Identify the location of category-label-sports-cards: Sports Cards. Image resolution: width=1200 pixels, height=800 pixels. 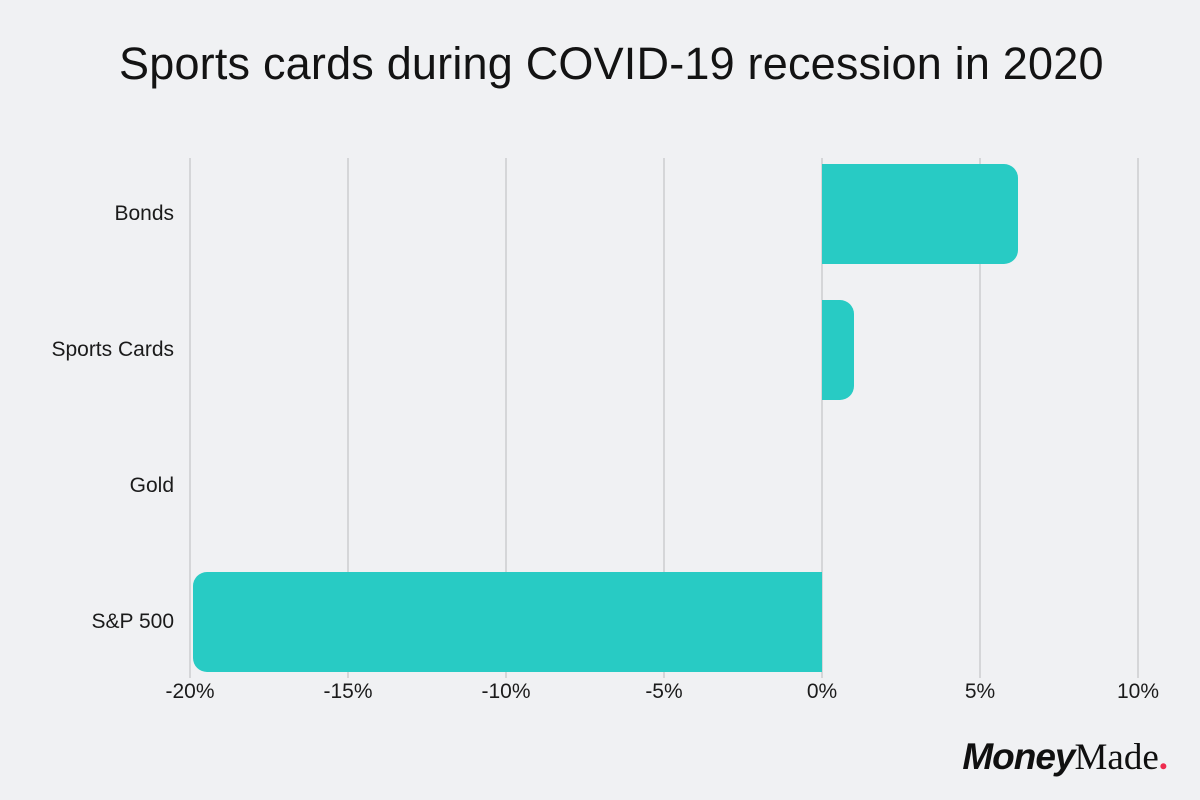
(112, 349).